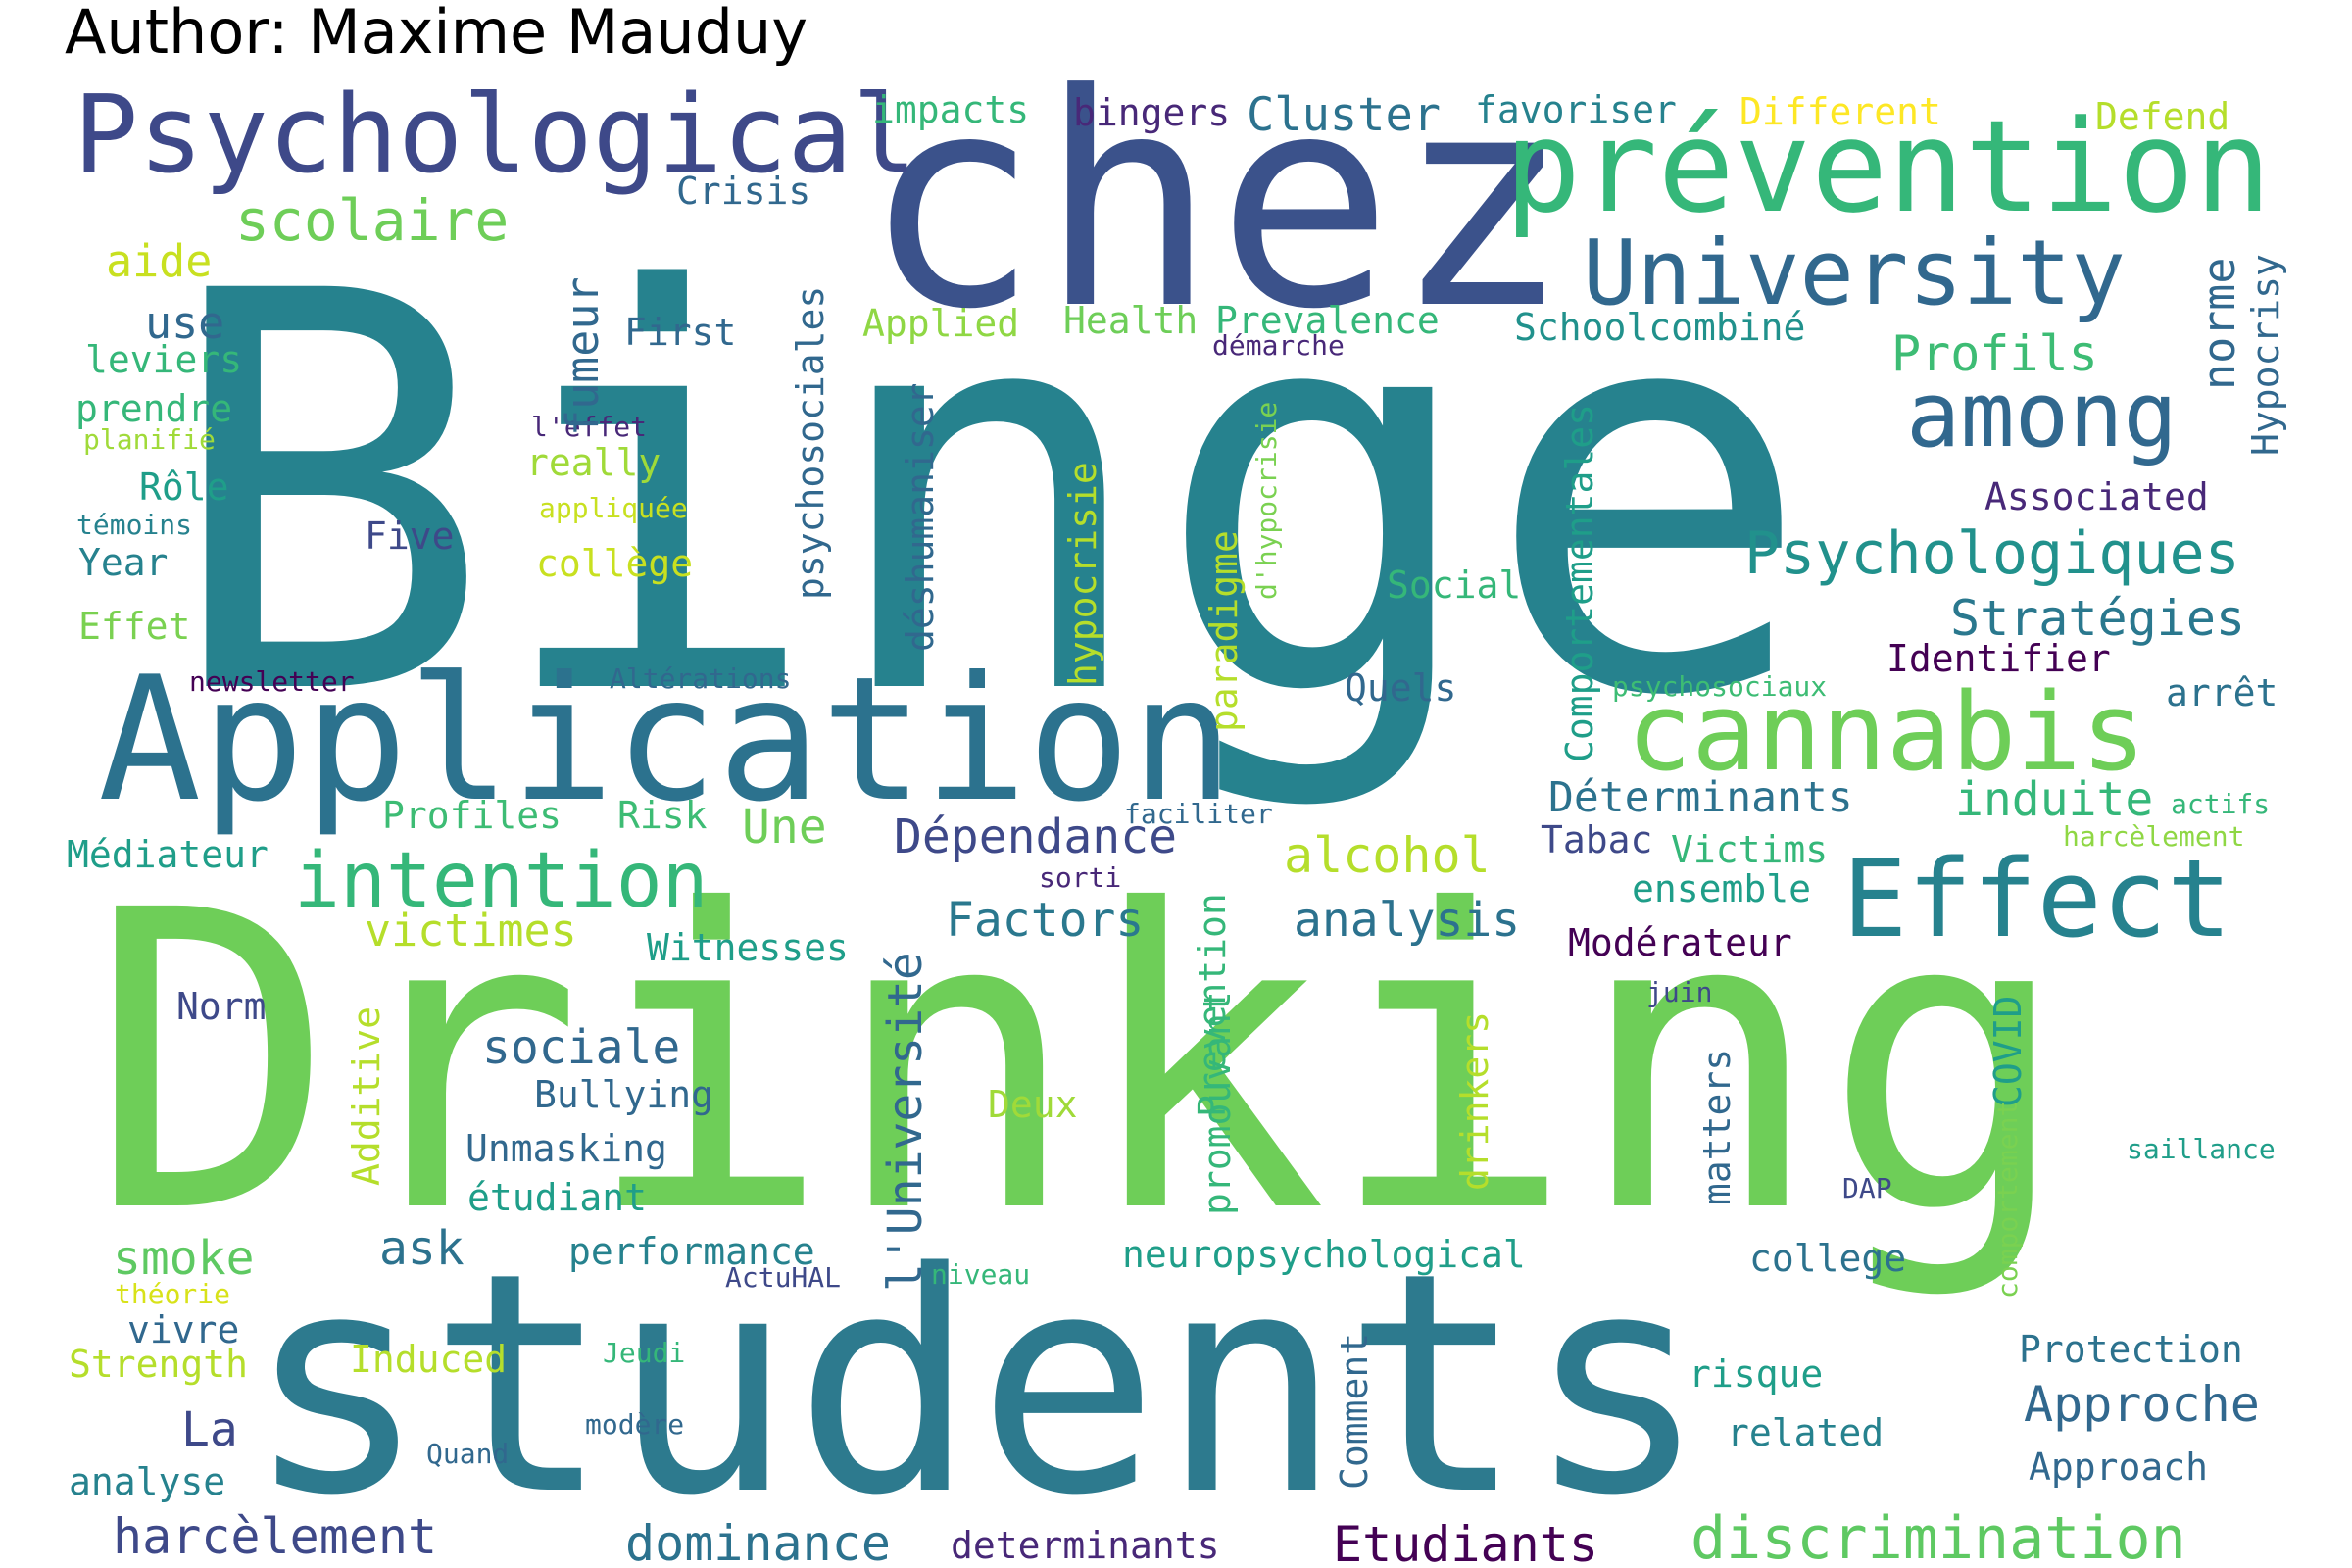 The image size is (2352, 1568). Describe the element at coordinates (758, 1541) in the screenshot. I see `word-dominance: dominance` at that location.